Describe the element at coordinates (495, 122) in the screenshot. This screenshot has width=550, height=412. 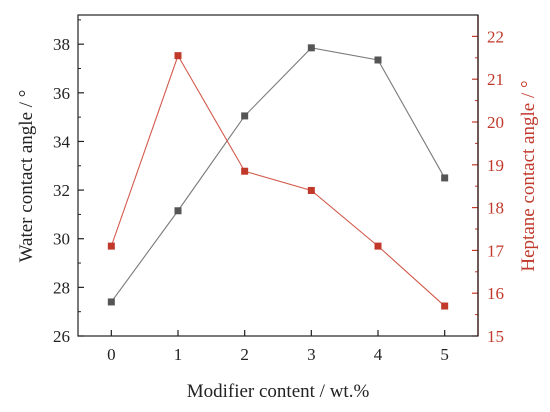
I see `right-y-tick-label: 20` at that location.